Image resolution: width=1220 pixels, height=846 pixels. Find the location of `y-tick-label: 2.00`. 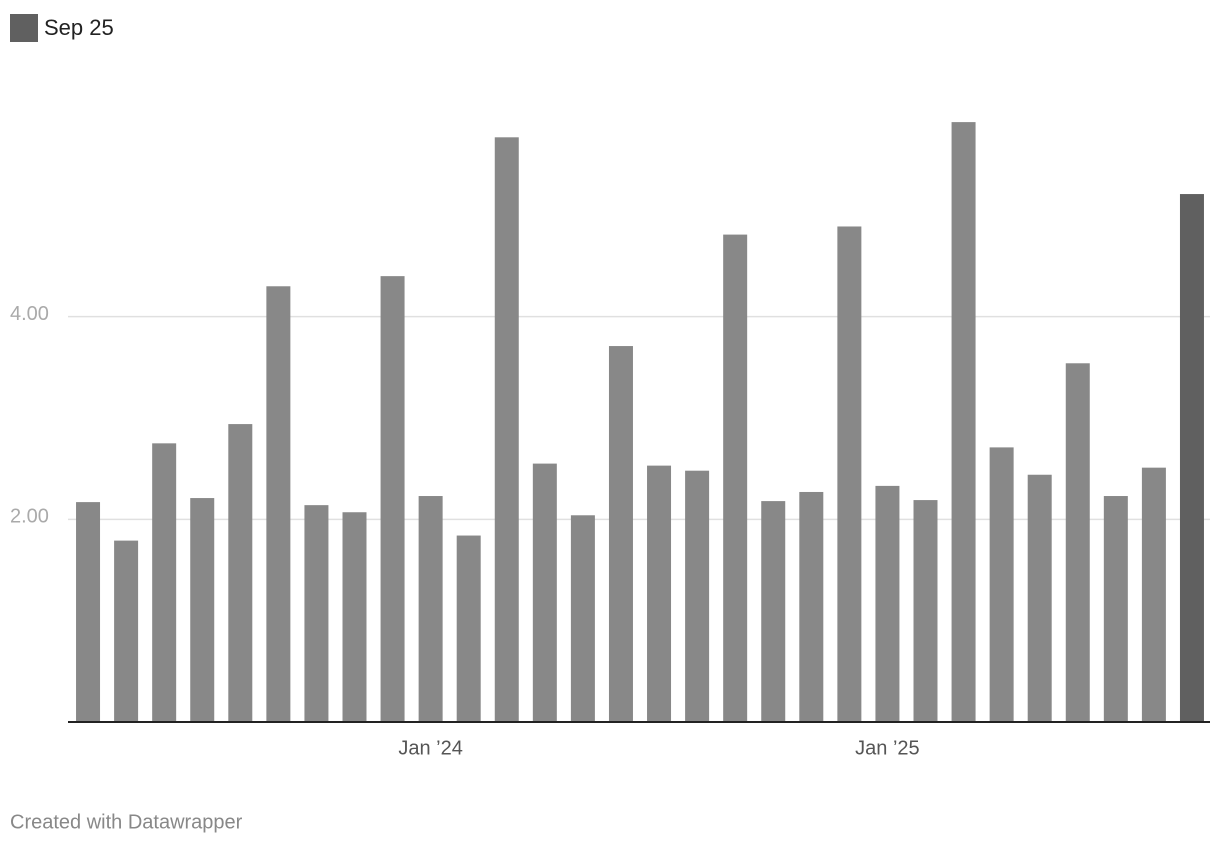

y-tick-label: 2.00 is located at coordinates (29, 517).